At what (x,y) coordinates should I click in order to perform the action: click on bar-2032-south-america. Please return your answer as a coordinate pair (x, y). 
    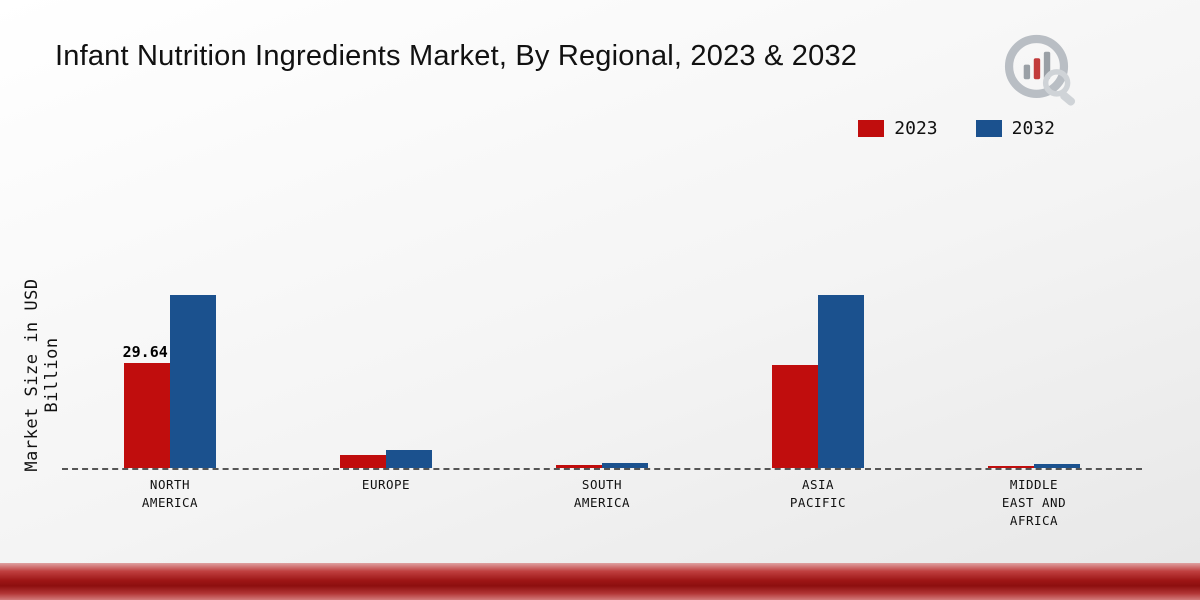
    Looking at the image, I should click on (625, 465).